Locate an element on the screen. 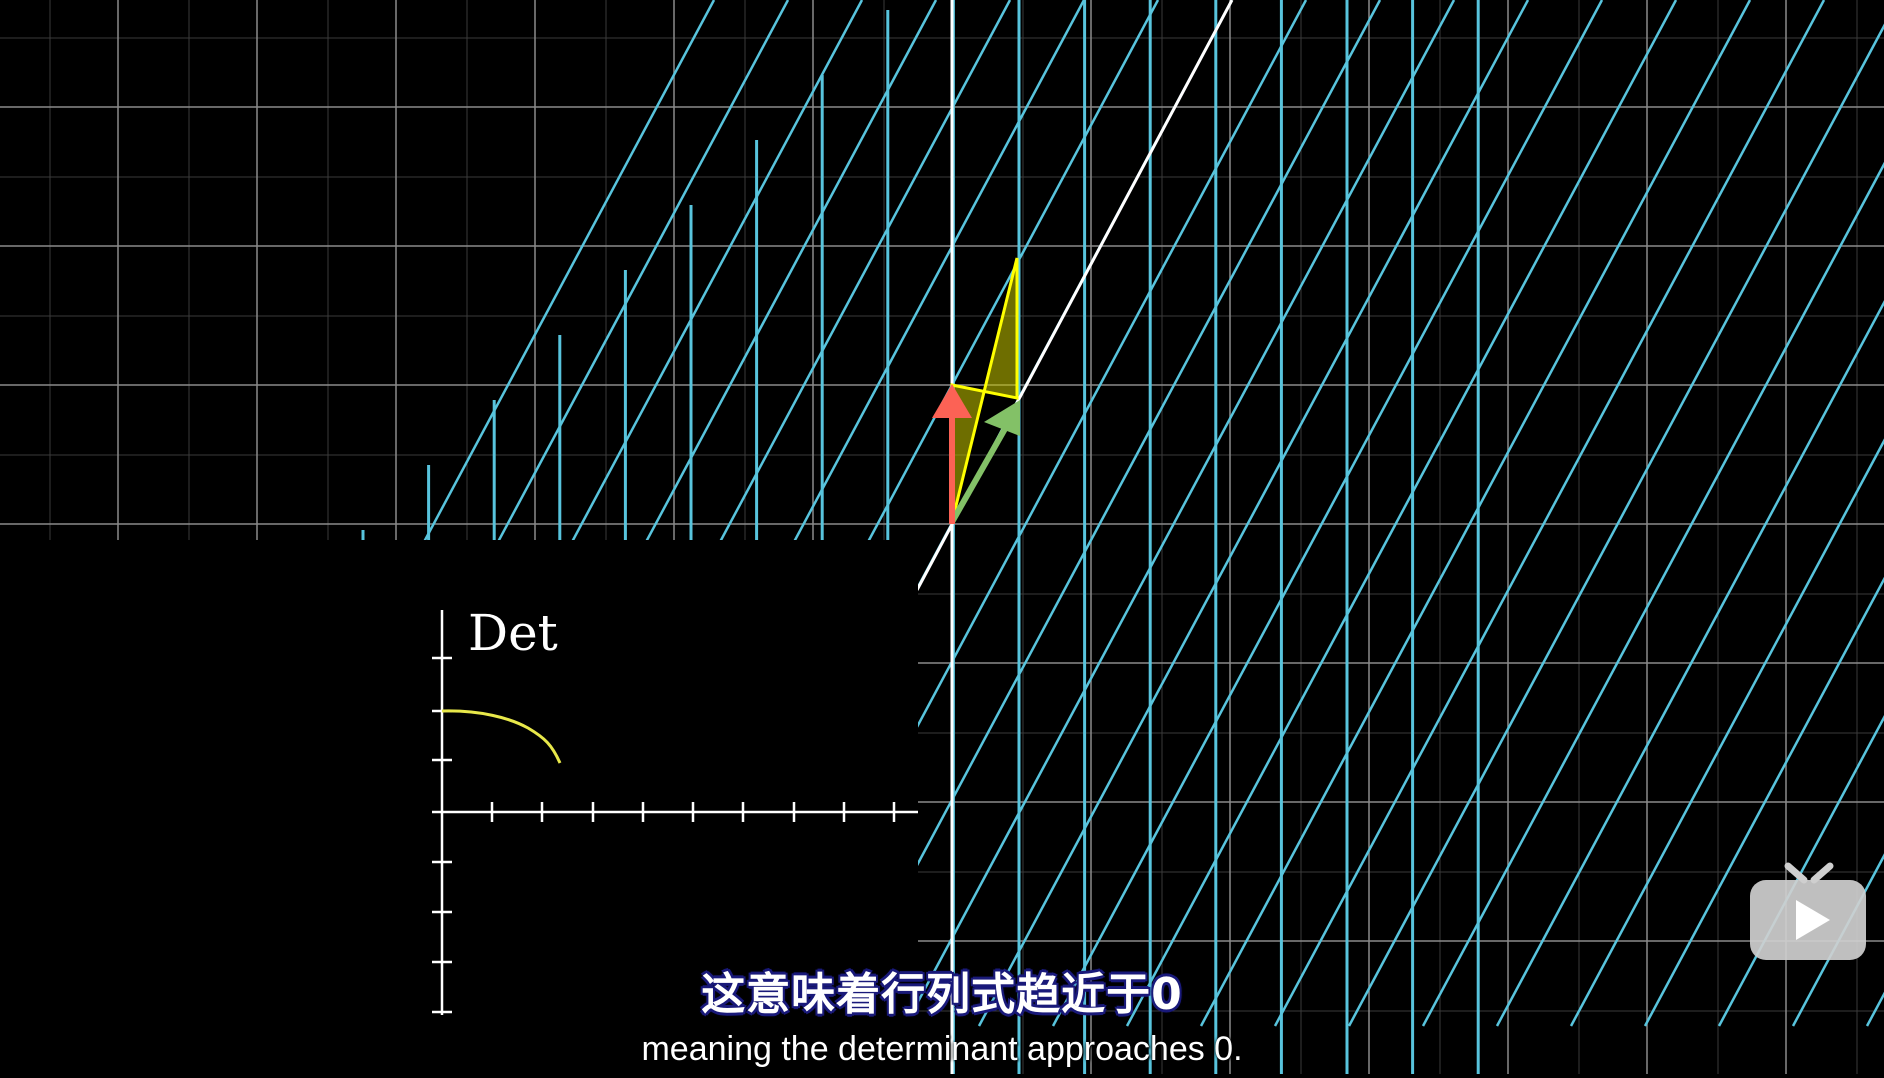 This screenshot has width=1884, height=1078. i-hat-arrowhead-icon is located at coordinates (1002, 418).